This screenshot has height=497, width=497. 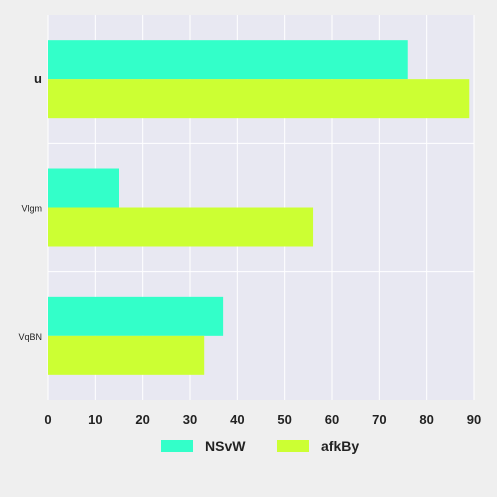 What do you see at coordinates (262, 419) in the screenshot?
I see `x-axis-tick-labels: 0 10 20 30 40 50 60 70 80 90` at bounding box center [262, 419].